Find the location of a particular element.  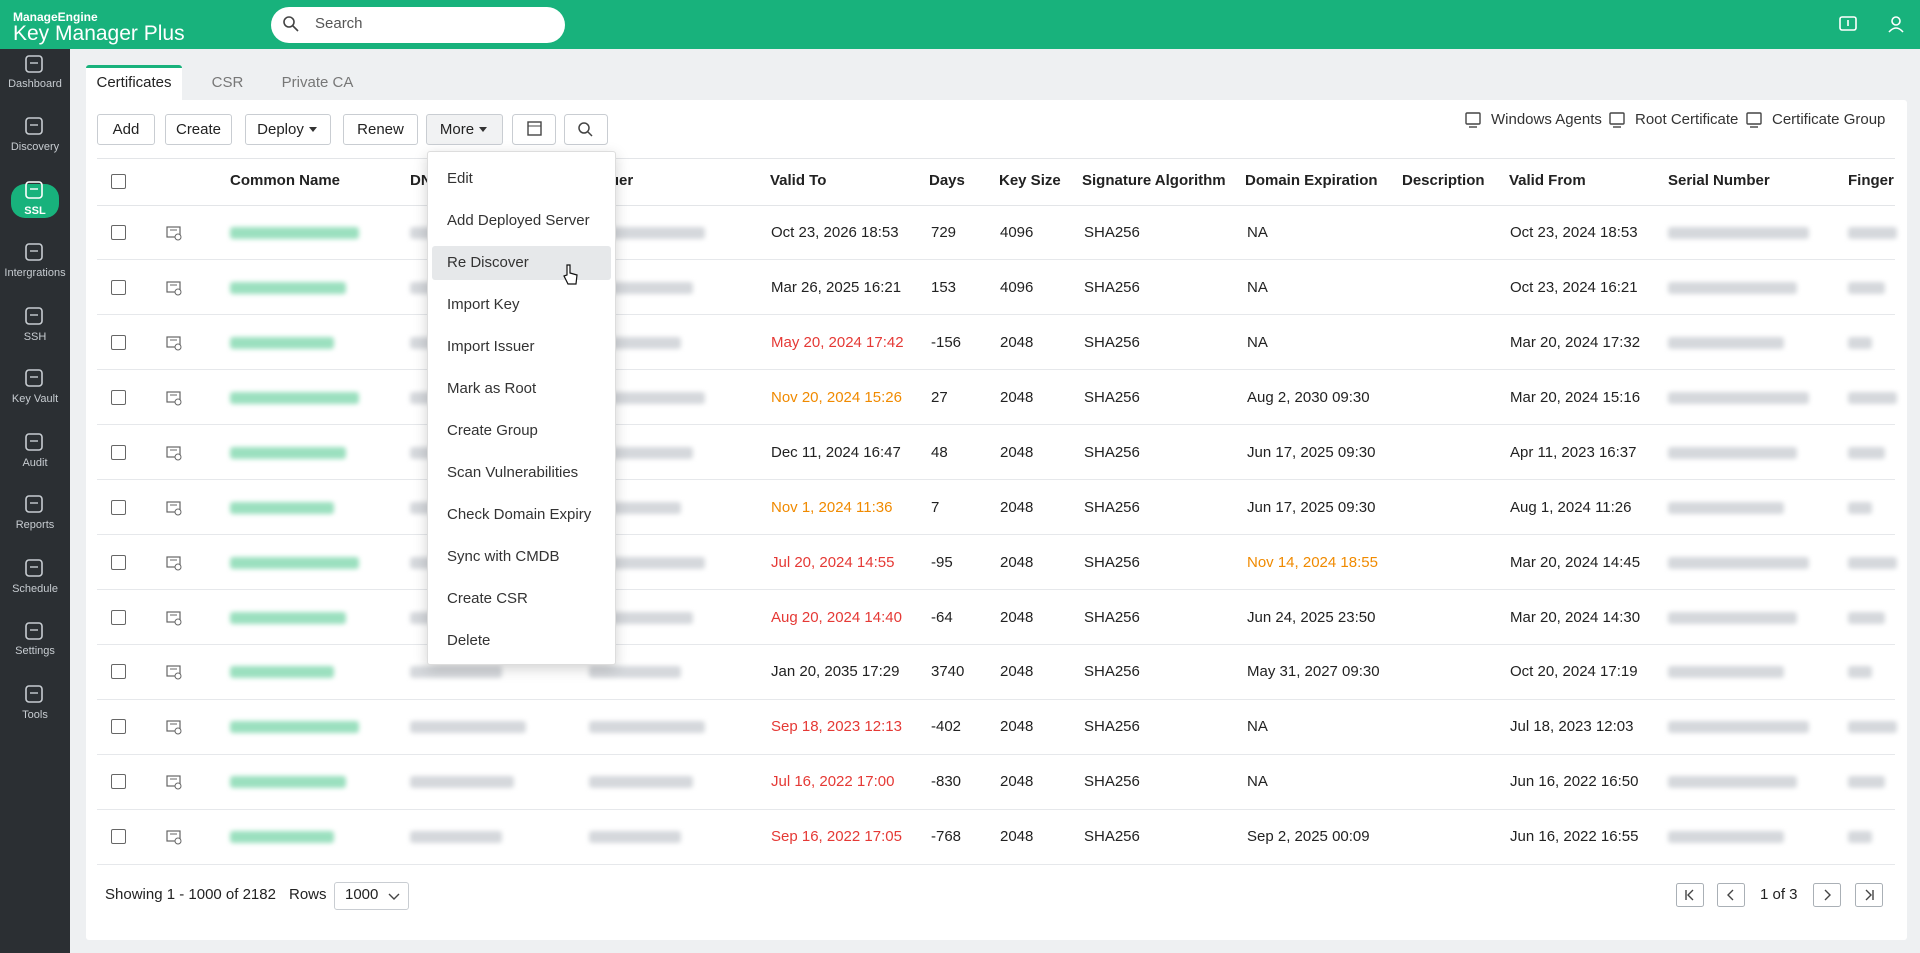

sidebar-label: Discovery is located at coordinates (35, 147).